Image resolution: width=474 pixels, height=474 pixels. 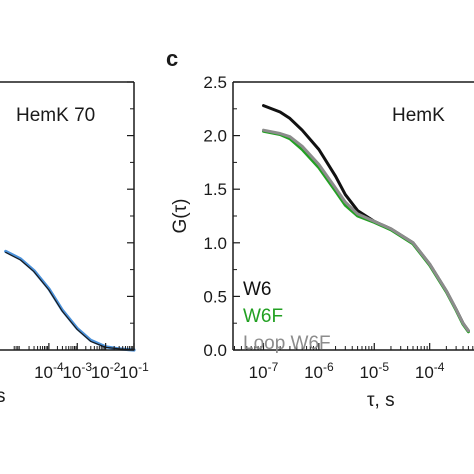 What do you see at coordinates (383, 367) in the screenshot?
I see `right-x-tick-exponent: -5` at bounding box center [383, 367].